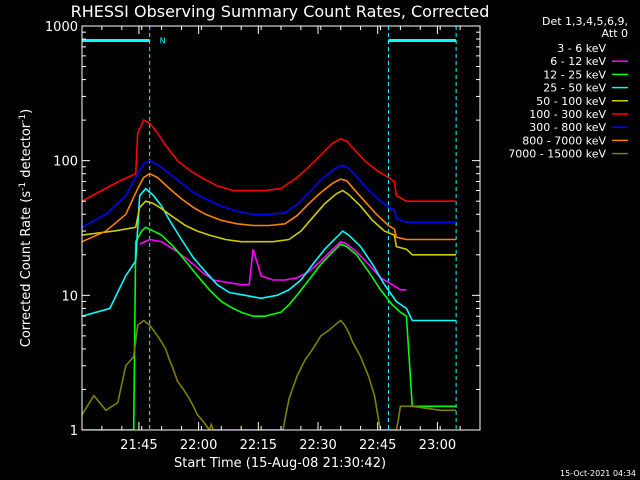  What do you see at coordinates (598, 473) in the screenshot?
I see `footer-timestamp: 15-Oct-2021 04:34` at bounding box center [598, 473].